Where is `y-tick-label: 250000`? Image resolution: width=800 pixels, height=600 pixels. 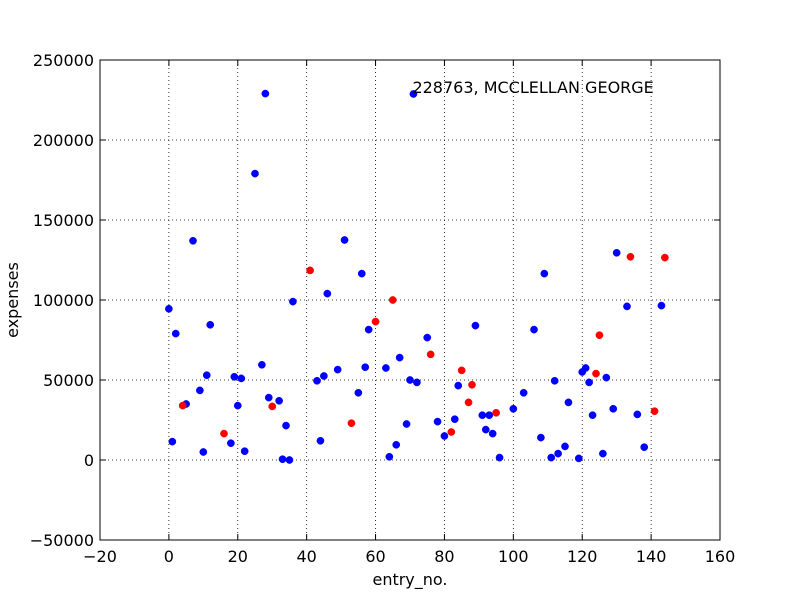
y-tick-label: 250000 is located at coordinates (63, 60).